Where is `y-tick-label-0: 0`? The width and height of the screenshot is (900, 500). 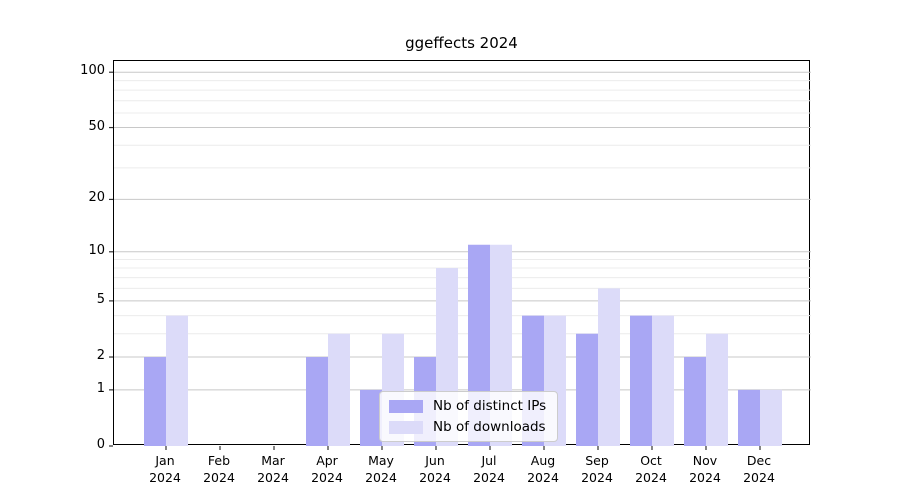
y-tick-label-0: 0 is located at coordinates (100, 444).